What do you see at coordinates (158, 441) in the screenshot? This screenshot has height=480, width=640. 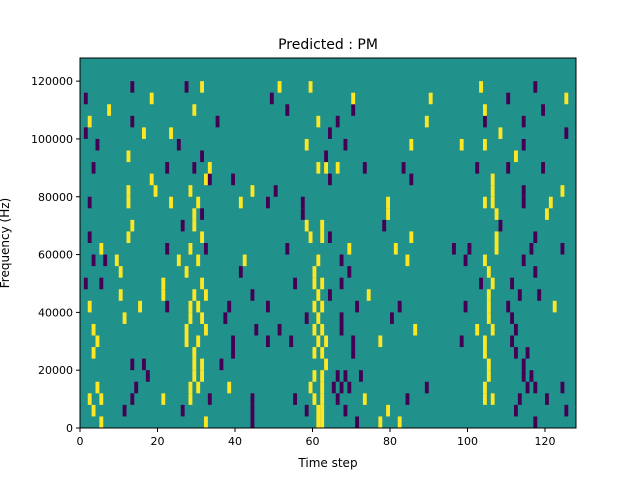 I see `x-tick-label: 20` at bounding box center [158, 441].